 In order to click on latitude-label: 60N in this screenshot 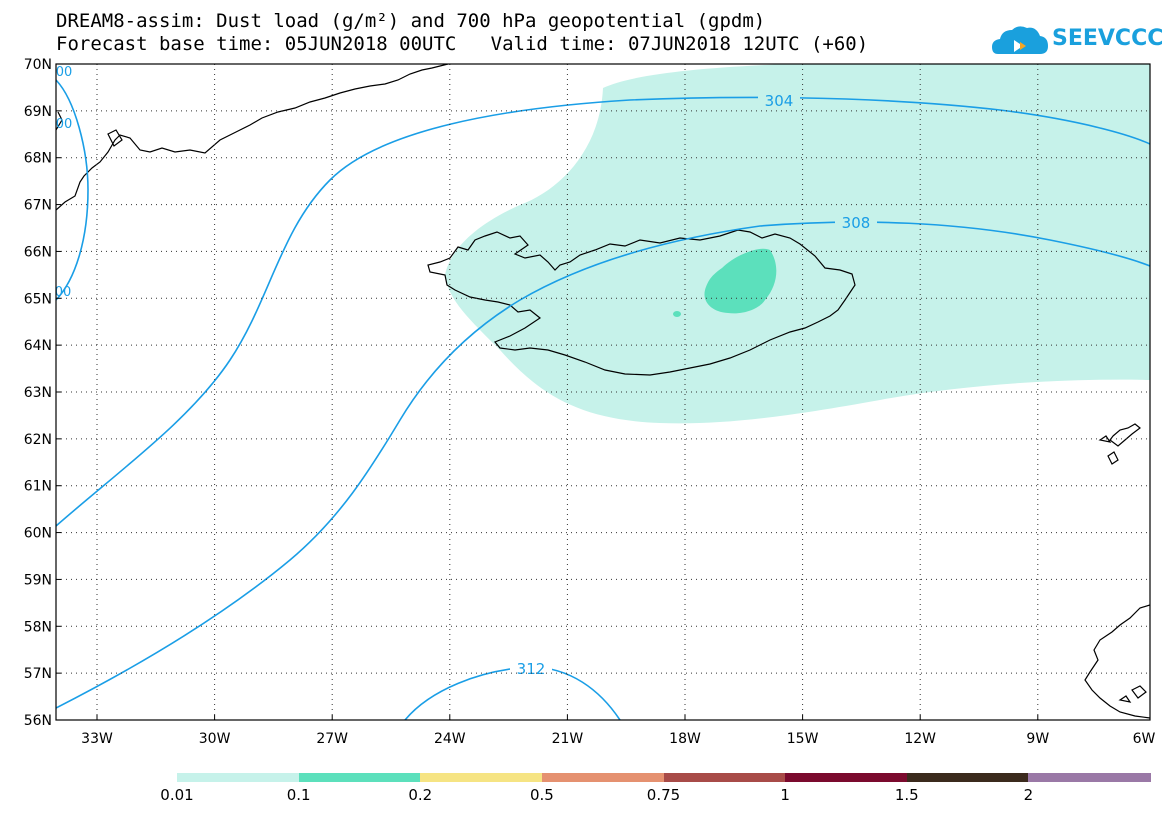, I will do `click(38, 534)`.